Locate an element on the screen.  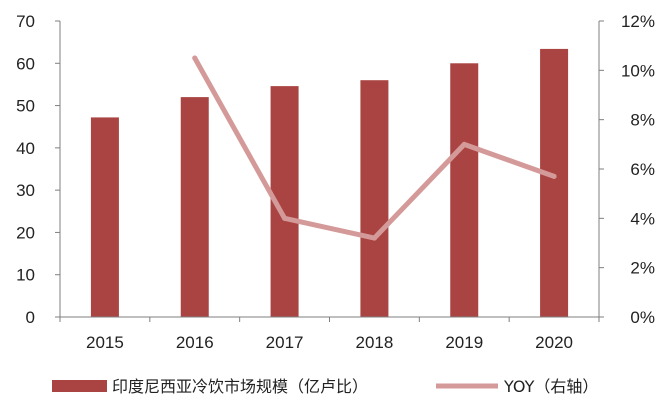
right-tick-label: 0% is located at coordinates (642, 317).